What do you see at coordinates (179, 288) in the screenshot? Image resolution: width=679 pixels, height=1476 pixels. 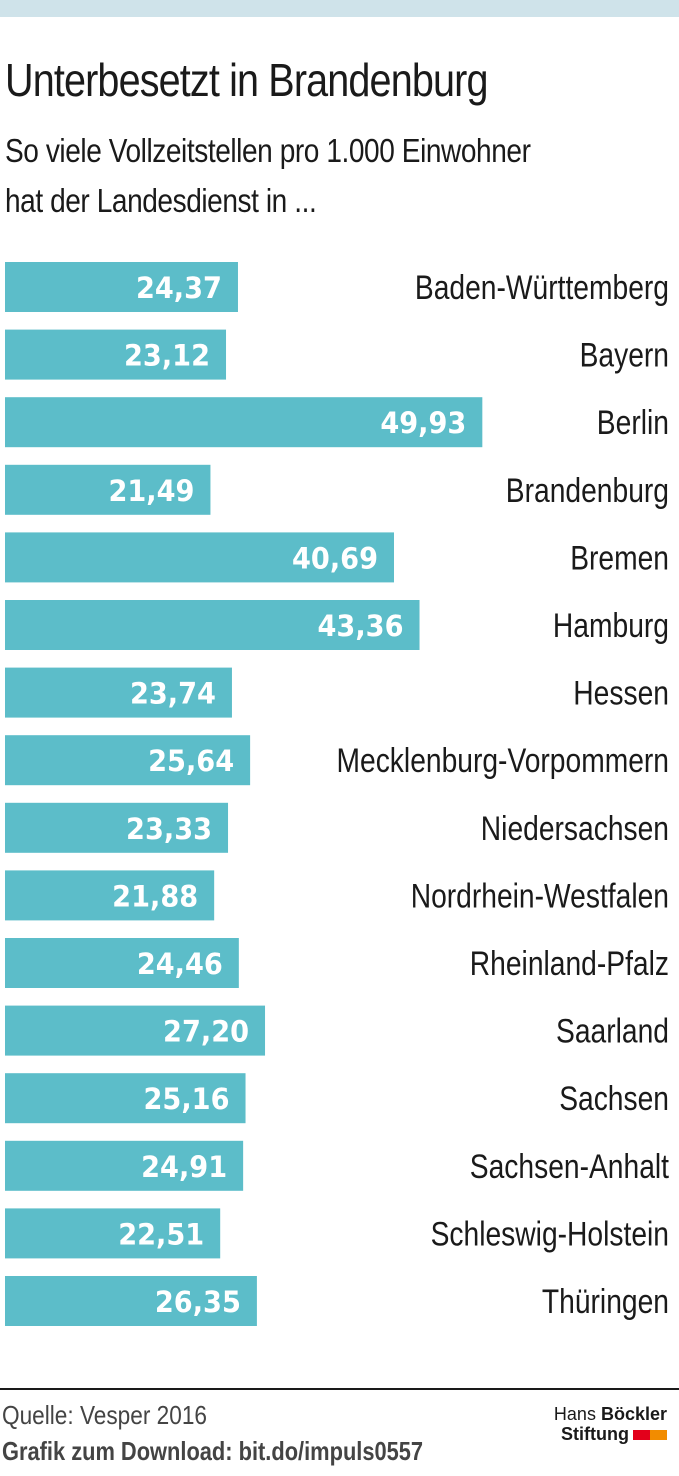 I see `bar-value-label: 24,37` at bounding box center [179, 288].